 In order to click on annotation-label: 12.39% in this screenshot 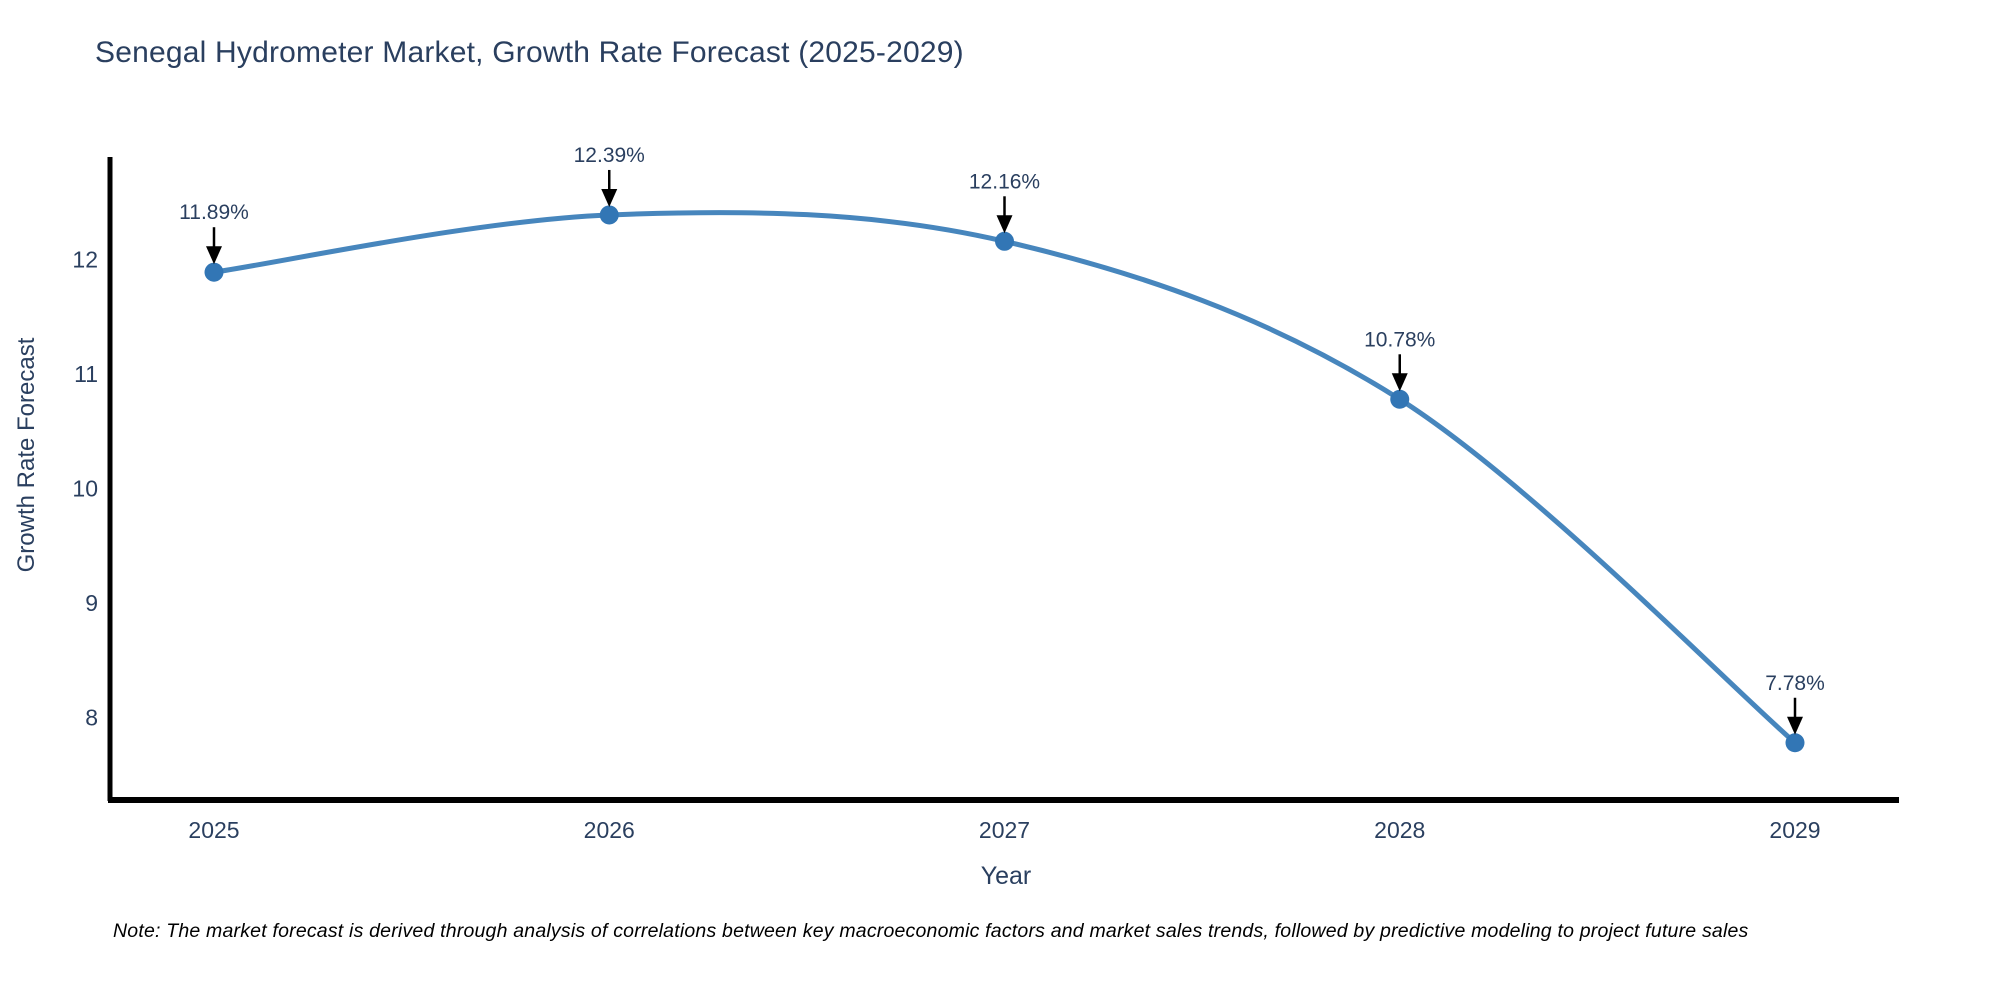, I will do `click(609, 155)`.